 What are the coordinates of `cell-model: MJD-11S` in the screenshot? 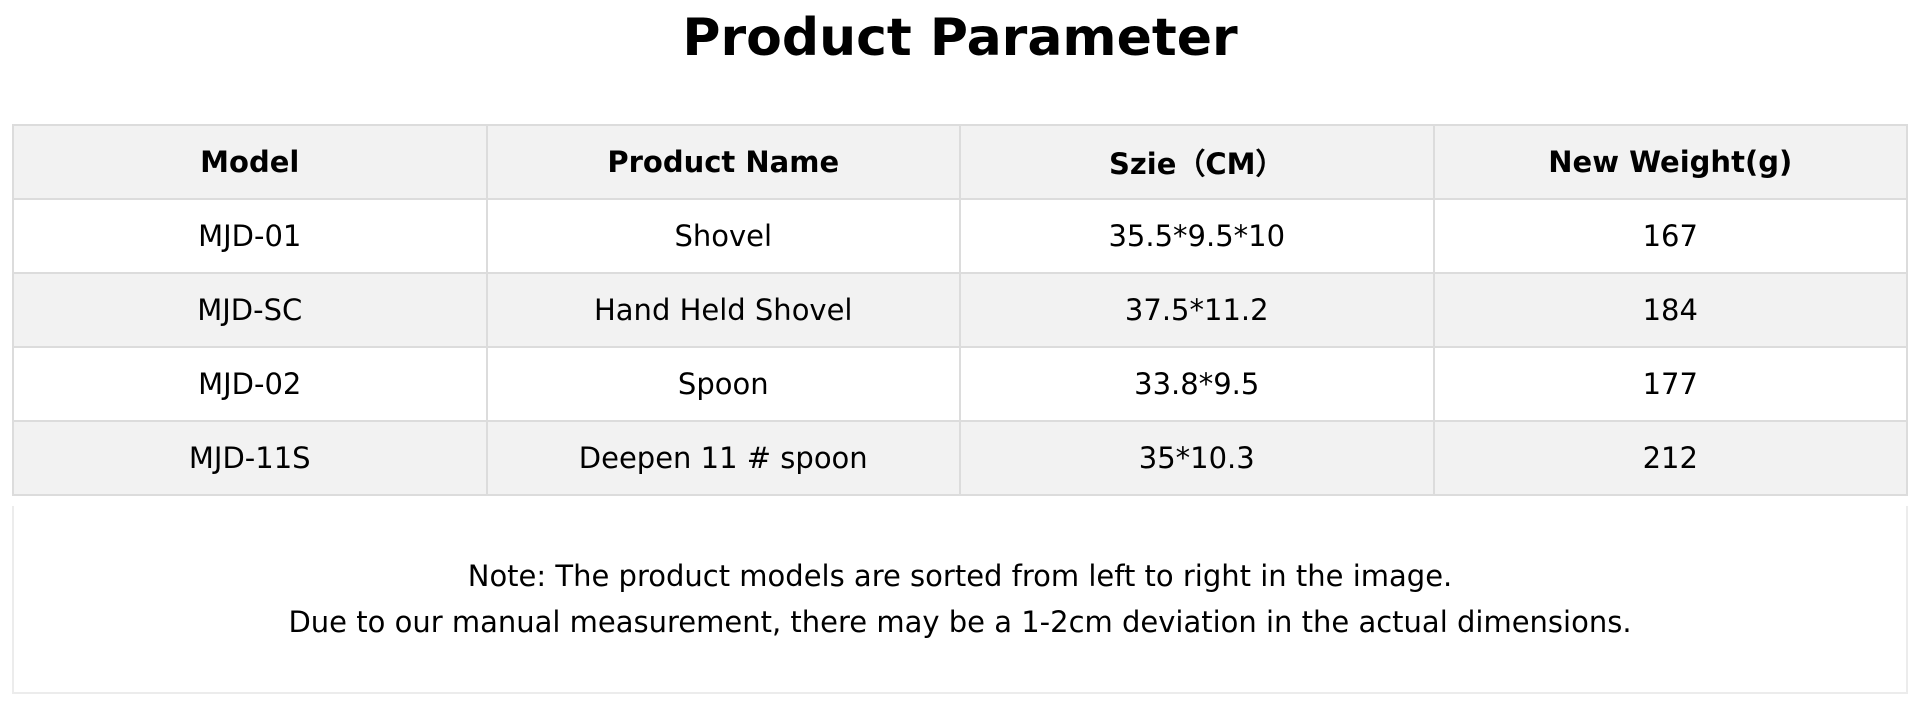 It's located at (250, 458).